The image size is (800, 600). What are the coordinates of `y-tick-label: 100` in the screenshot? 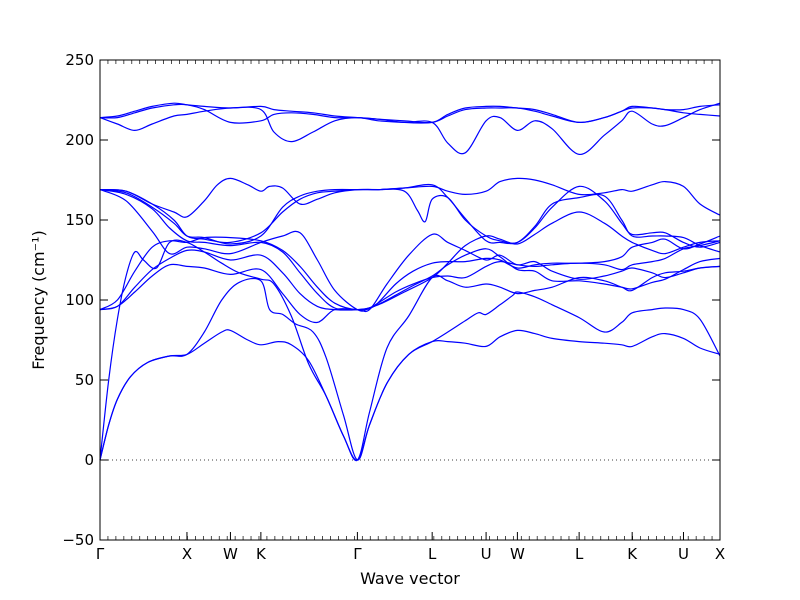 It's located at (79, 300).